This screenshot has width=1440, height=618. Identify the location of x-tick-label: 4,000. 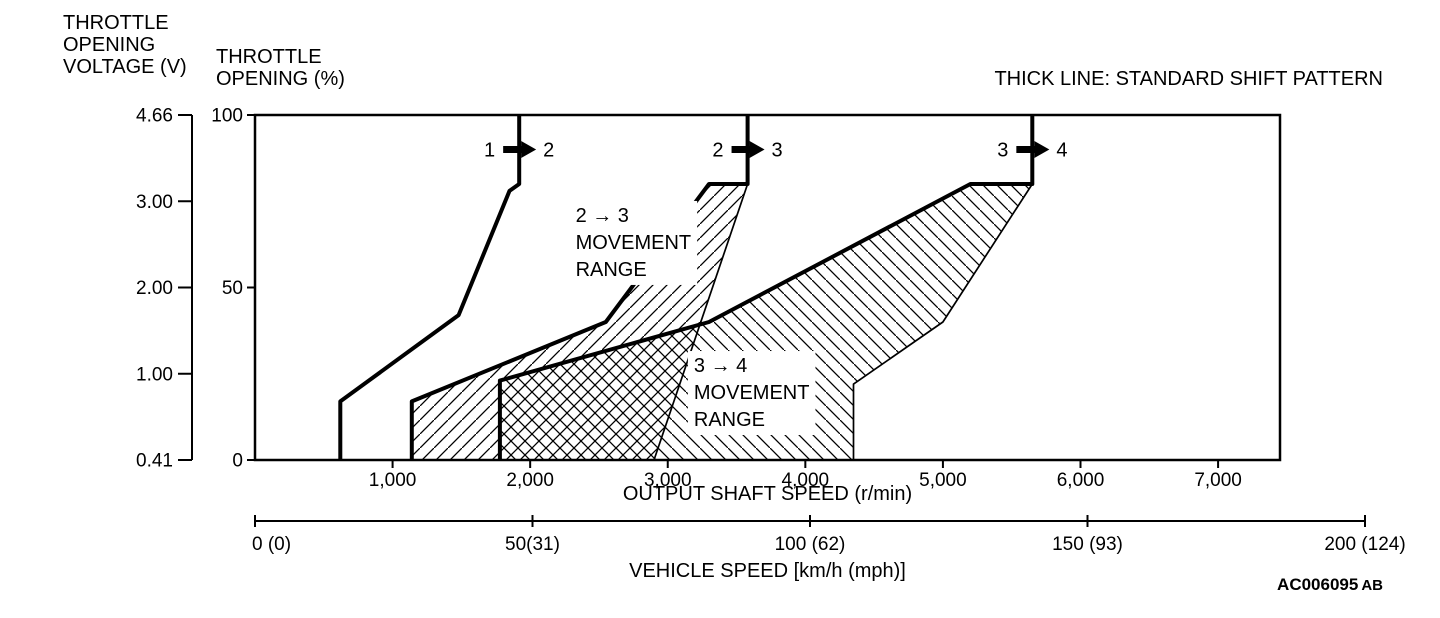
(806, 480).